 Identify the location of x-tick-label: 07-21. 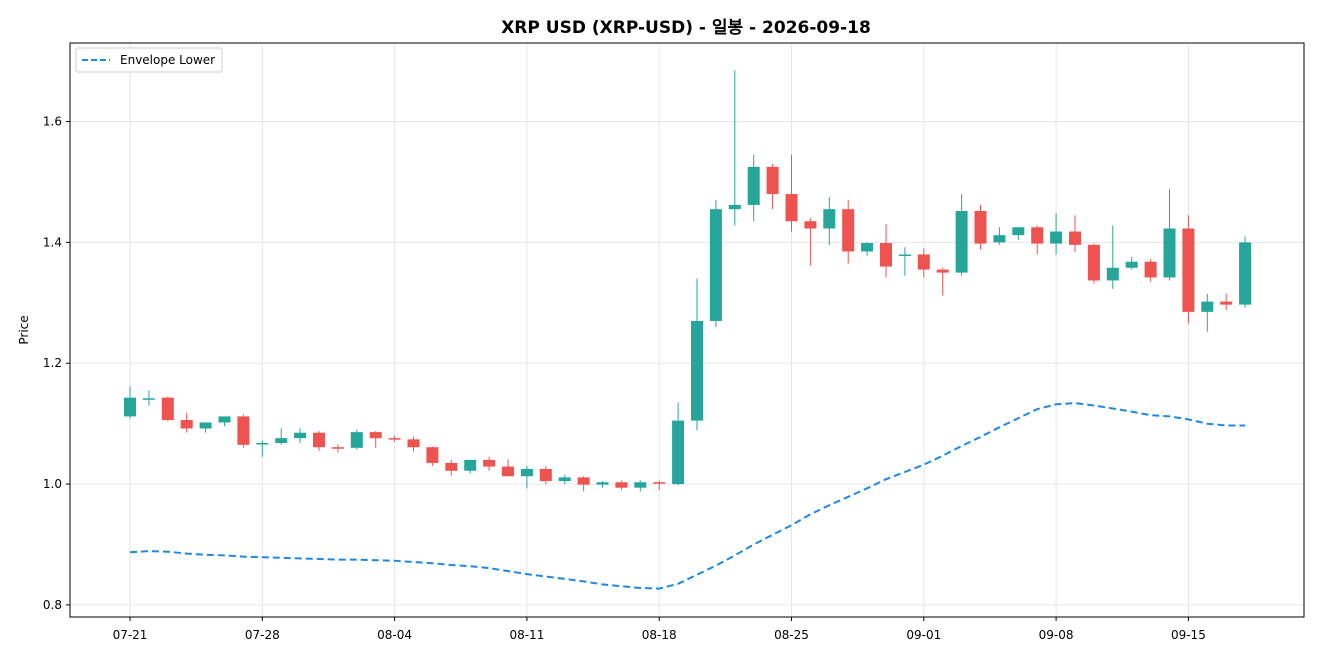
(130, 635).